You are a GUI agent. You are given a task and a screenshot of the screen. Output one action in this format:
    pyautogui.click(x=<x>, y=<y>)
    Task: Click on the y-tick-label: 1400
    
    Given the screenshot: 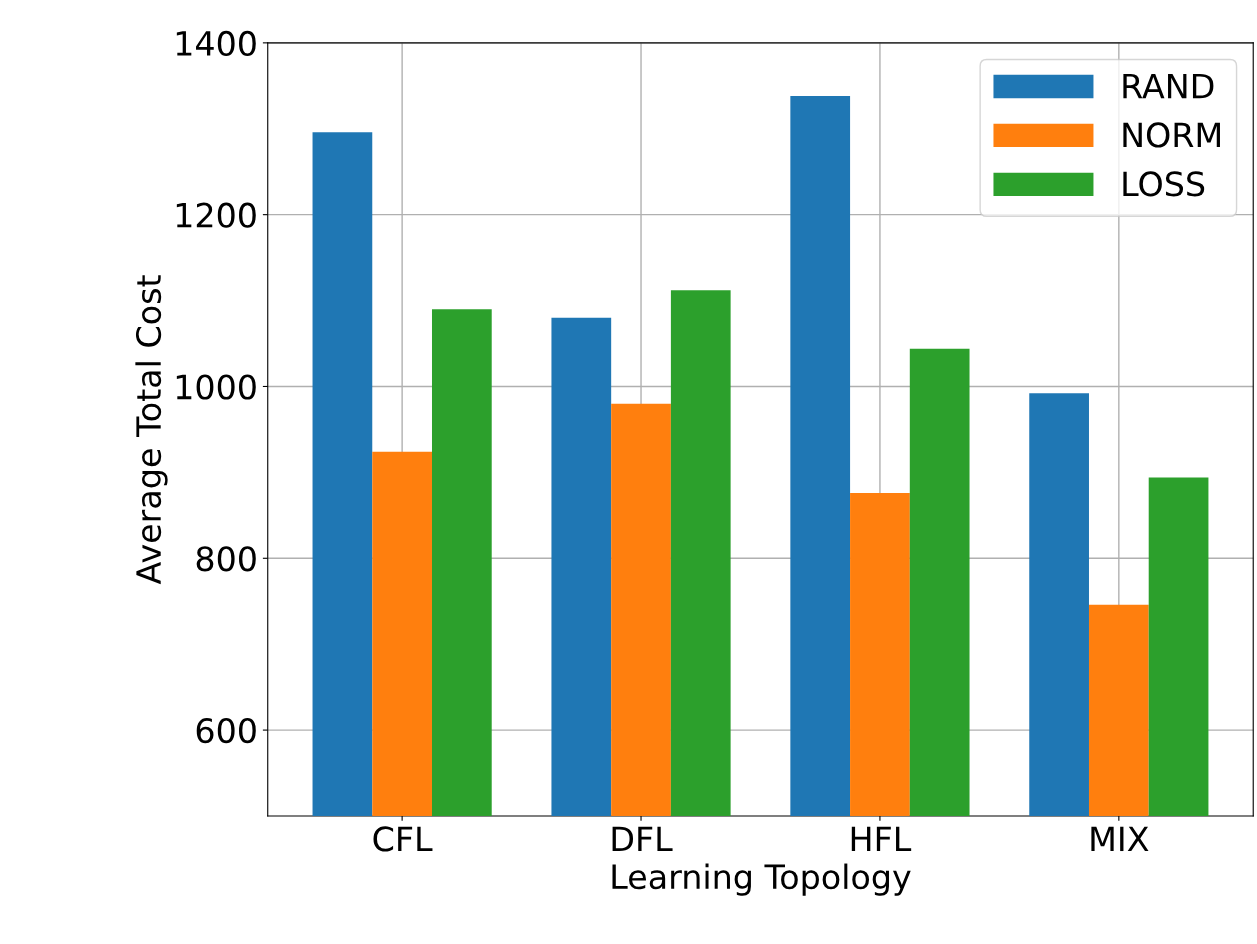 What is the action you would take?
    pyautogui.click(x=216, y=43)
    